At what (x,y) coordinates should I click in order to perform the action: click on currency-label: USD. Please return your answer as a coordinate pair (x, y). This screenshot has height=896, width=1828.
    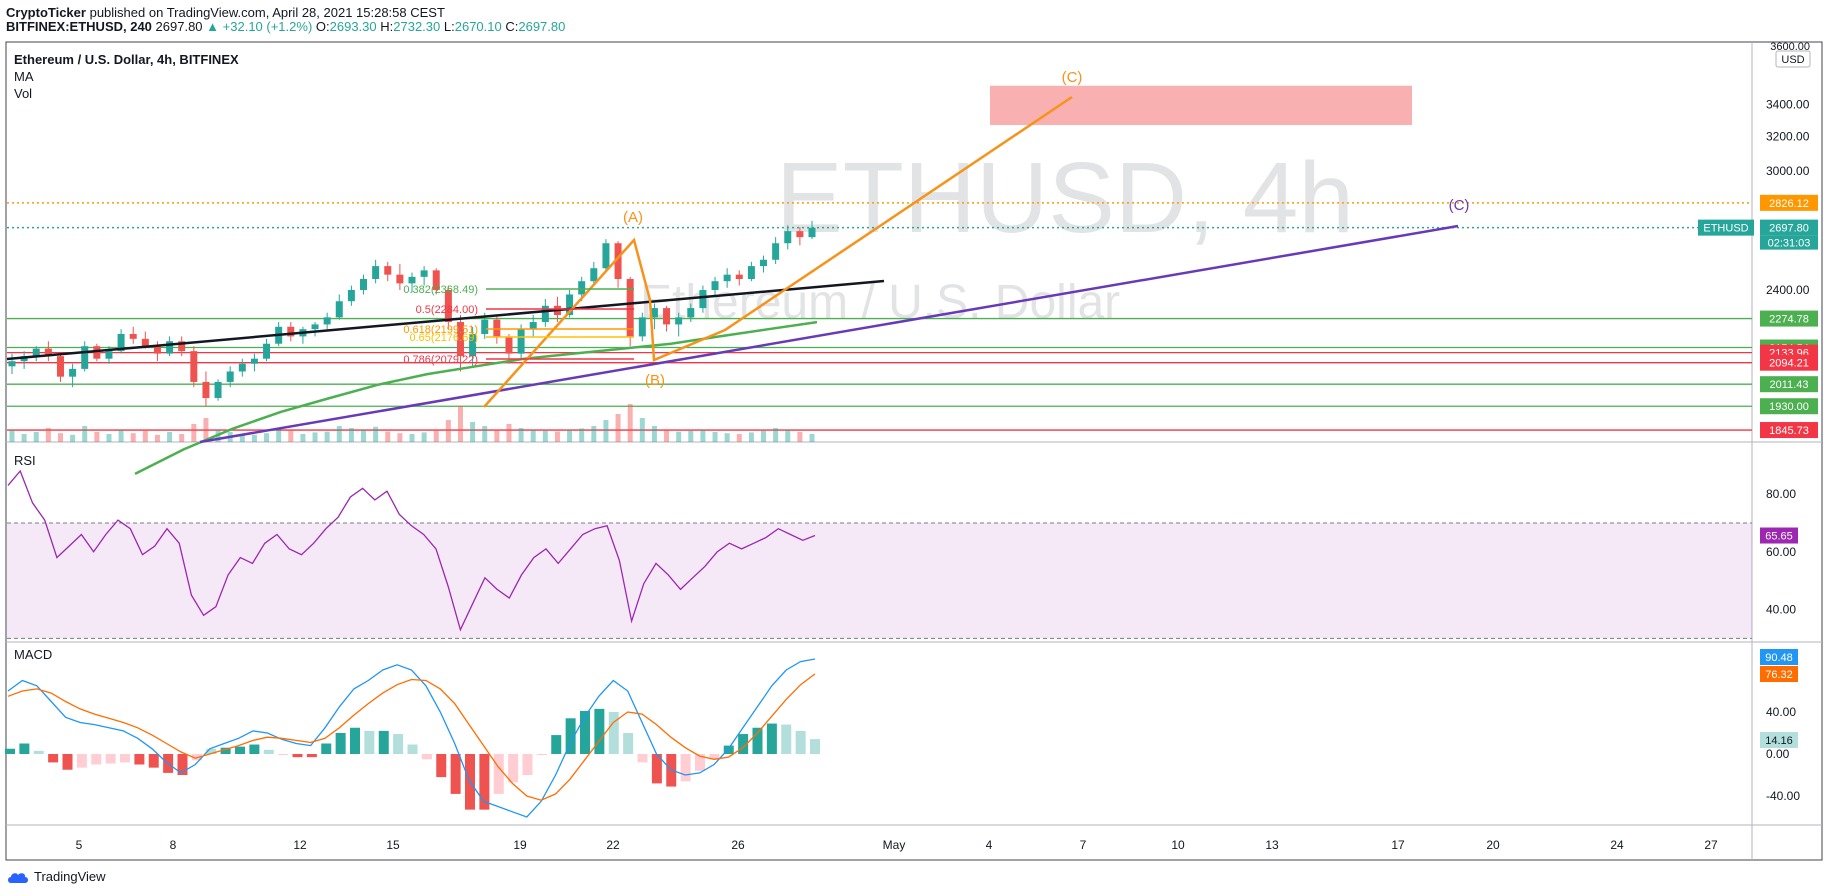
    Looking at the image, I should click on (1792, 60).